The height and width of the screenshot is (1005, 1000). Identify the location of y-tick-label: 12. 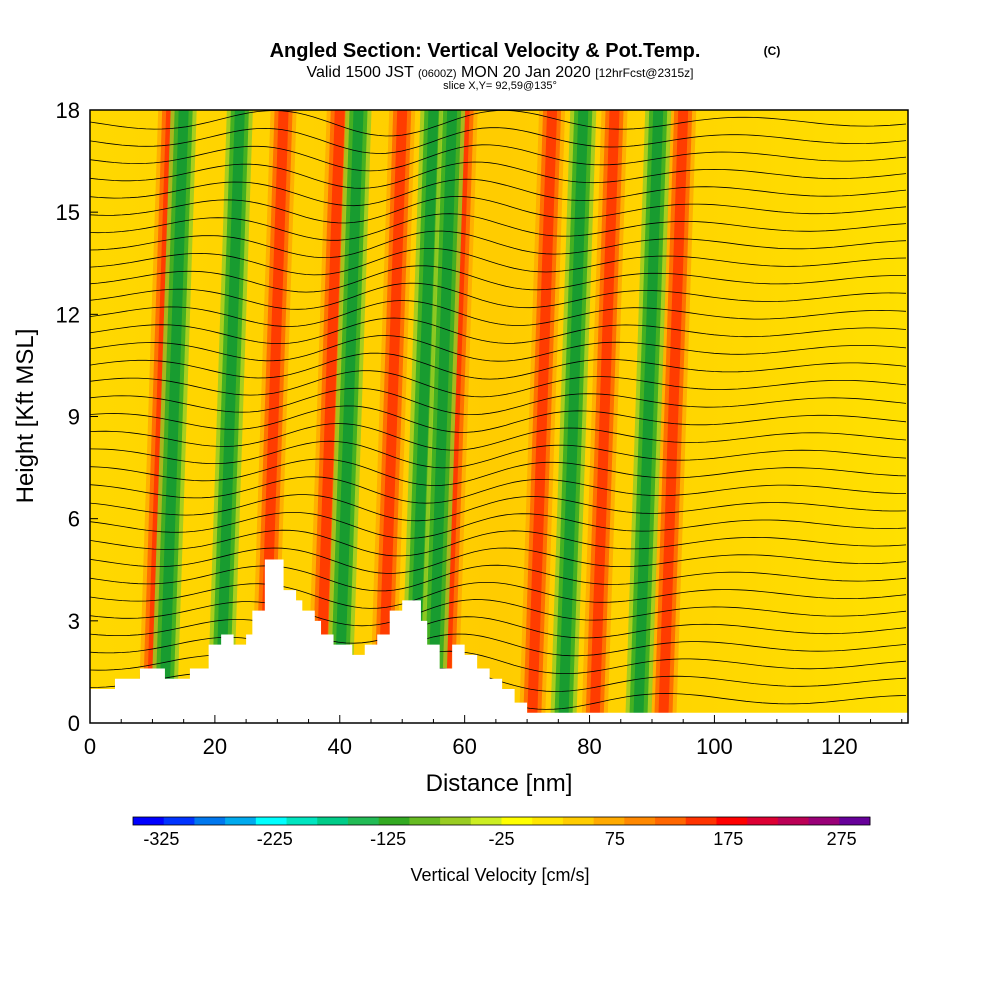
(68, 314).